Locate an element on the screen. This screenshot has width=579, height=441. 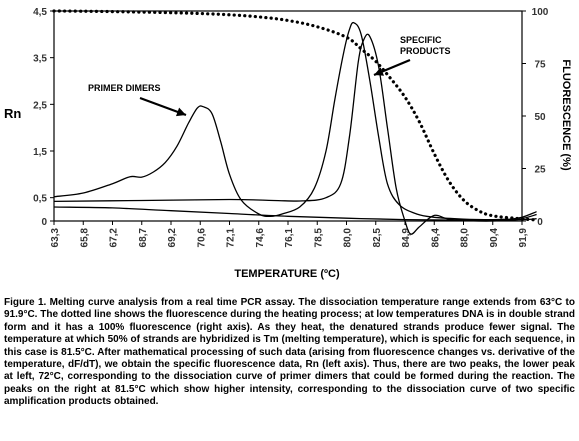
x-tick-label: 82,5 is located at coordinates (377, 238).